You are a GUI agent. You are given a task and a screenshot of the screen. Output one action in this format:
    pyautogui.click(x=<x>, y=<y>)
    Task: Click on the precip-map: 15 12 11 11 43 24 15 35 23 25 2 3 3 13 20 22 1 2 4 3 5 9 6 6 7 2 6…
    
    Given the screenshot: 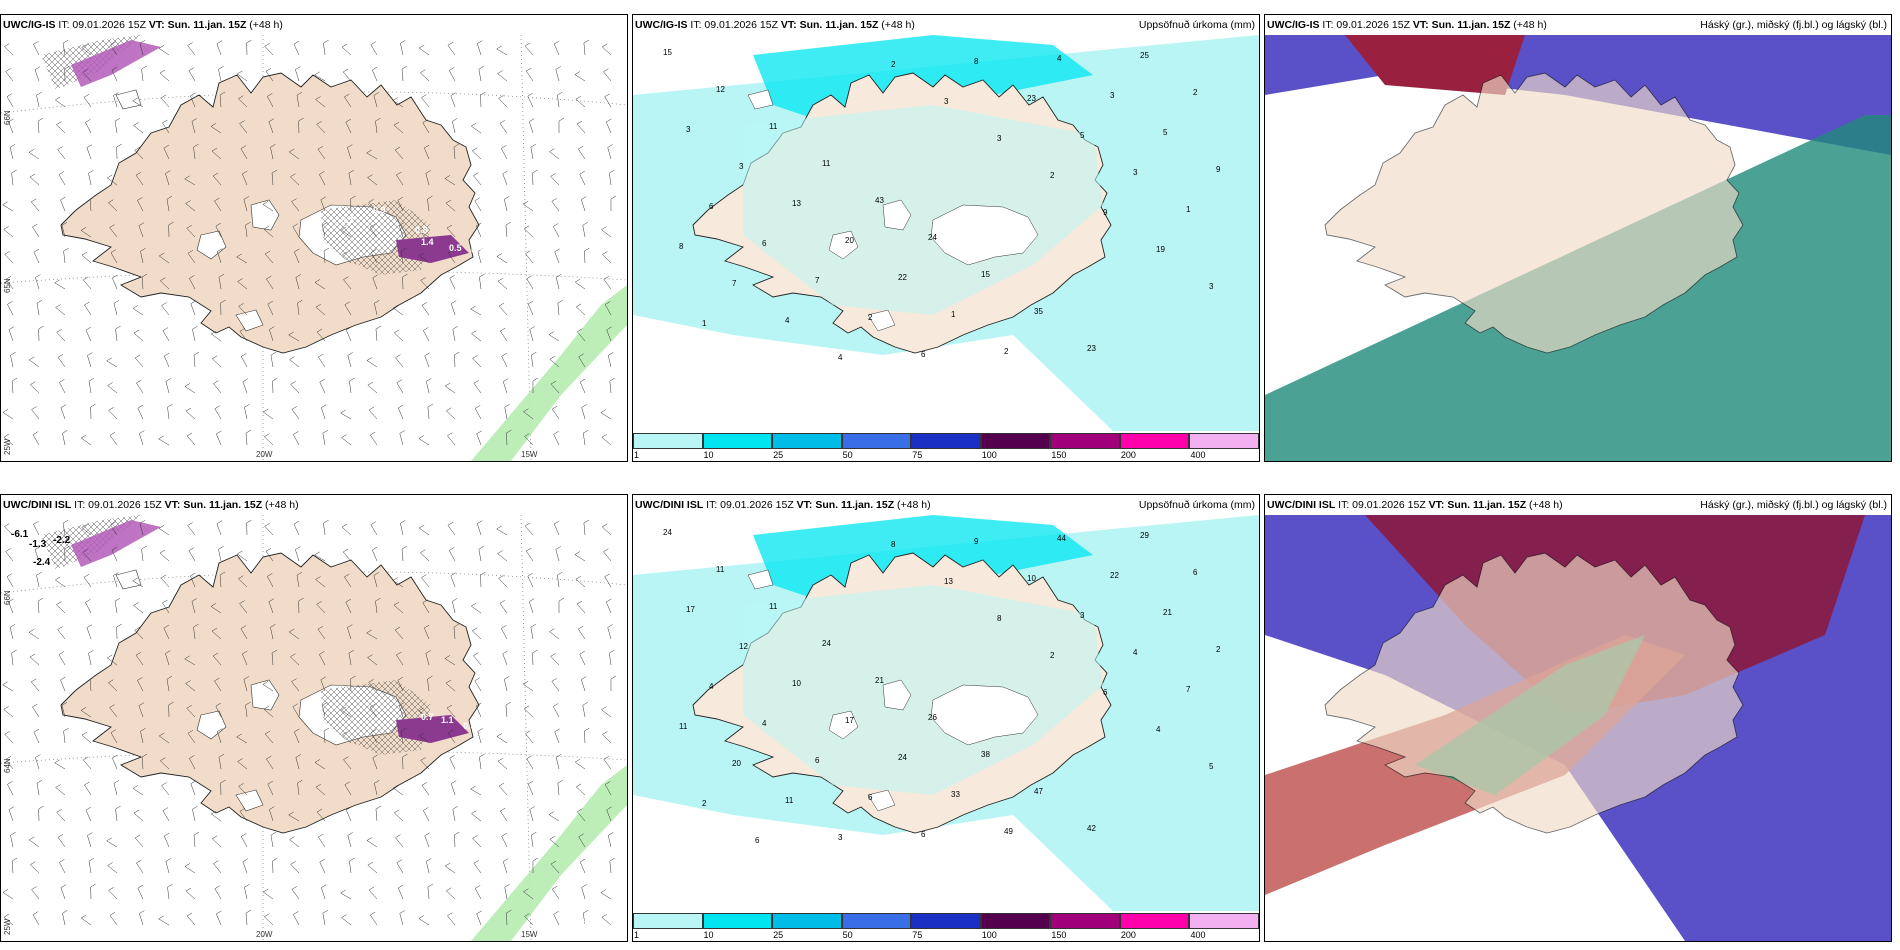 What is the action you would take?
    pyautogui.click(x=946, y=233)
    